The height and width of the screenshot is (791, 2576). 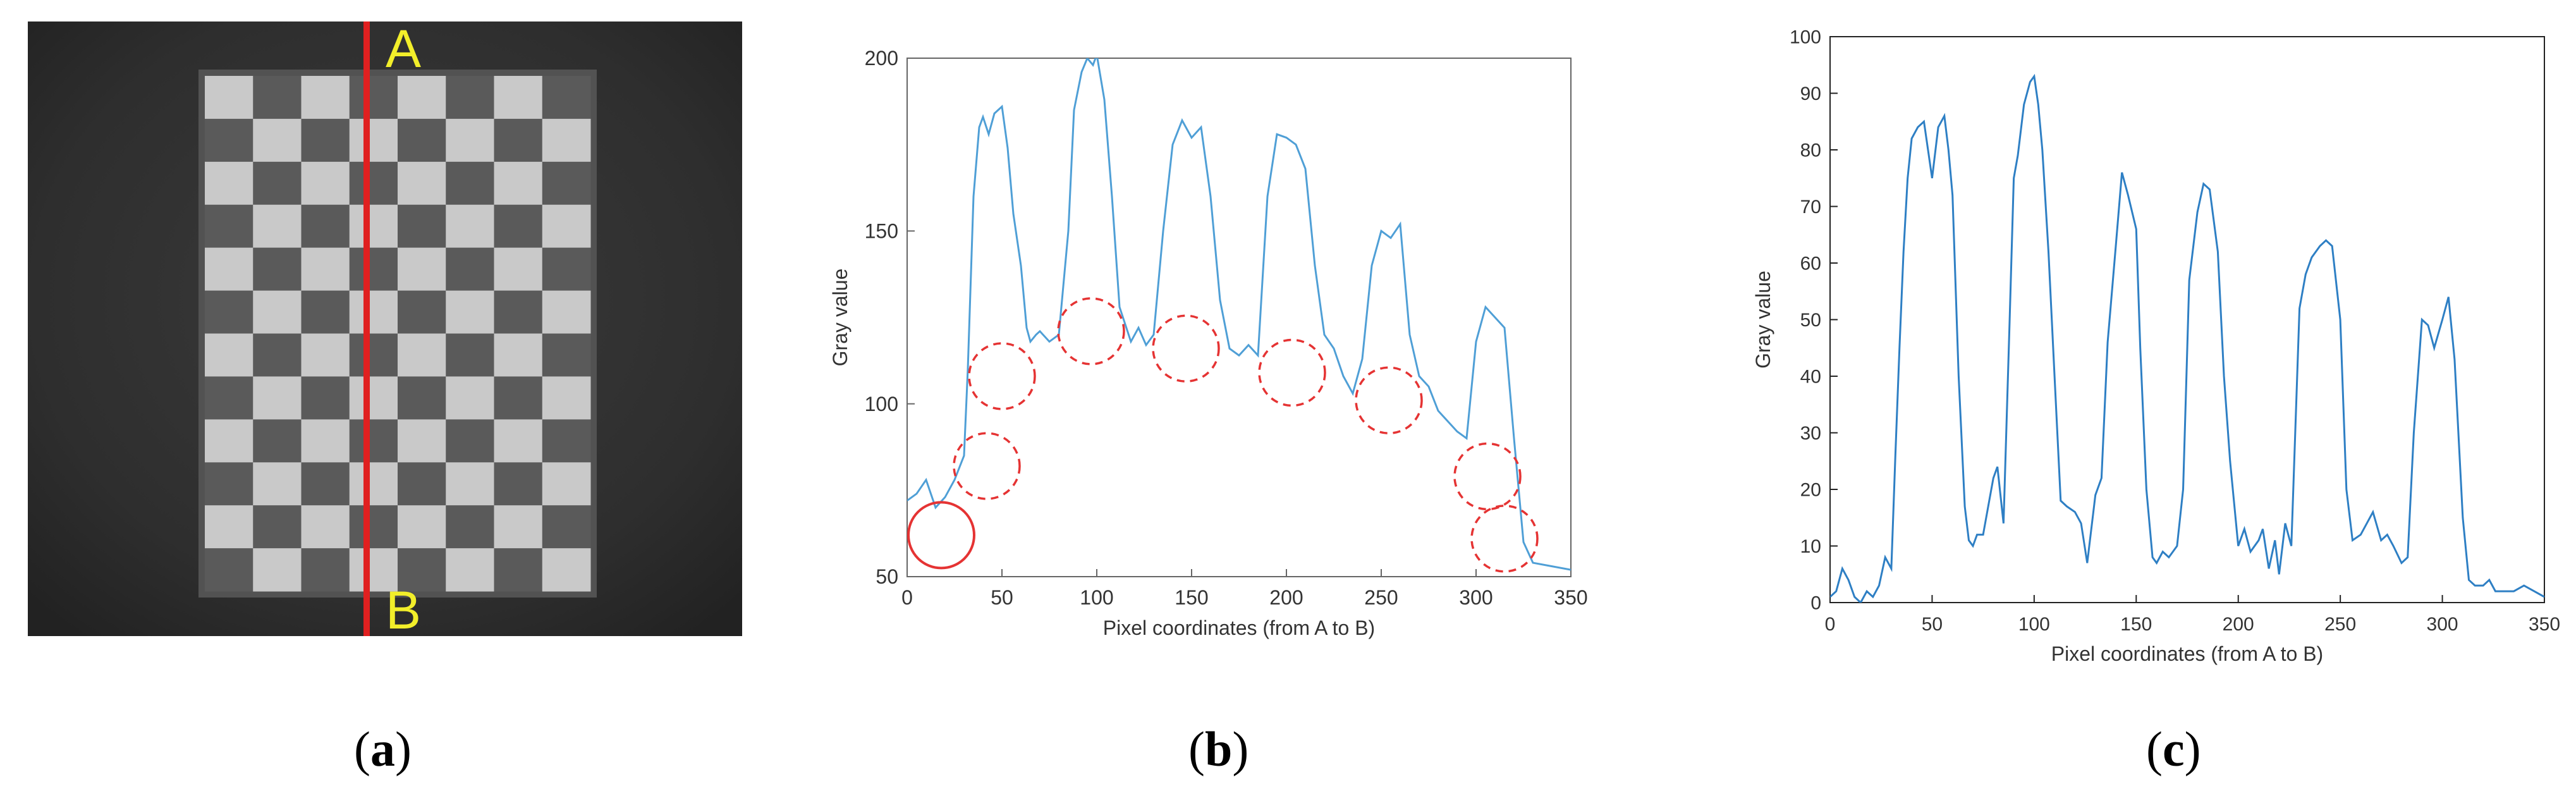 What do you see at coordinates (1381, 597) in the screenshot?
I see `x-tick-label: 250` at bounding box center [1381, 597].